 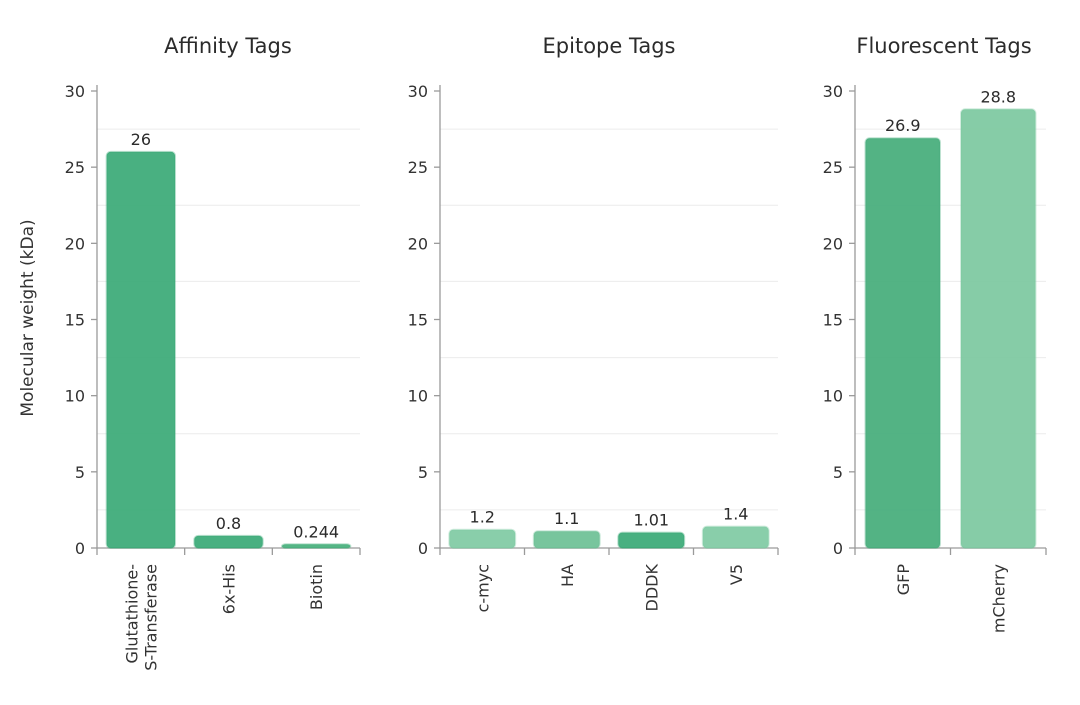 I want to click on category-label: 6x-His, so click(x=229, y=589).